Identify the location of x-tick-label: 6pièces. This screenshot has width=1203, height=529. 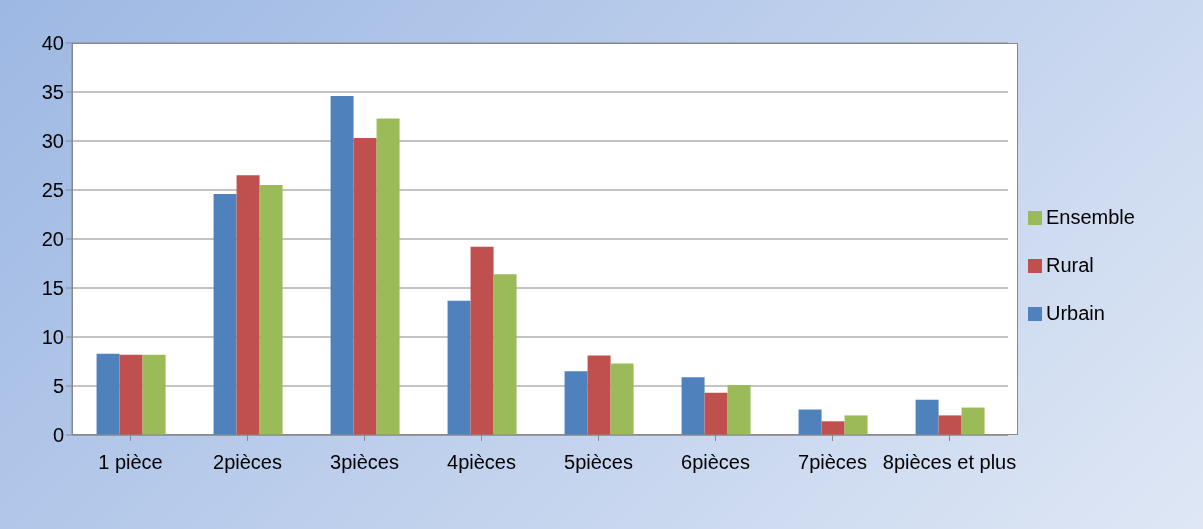
(715, 462).